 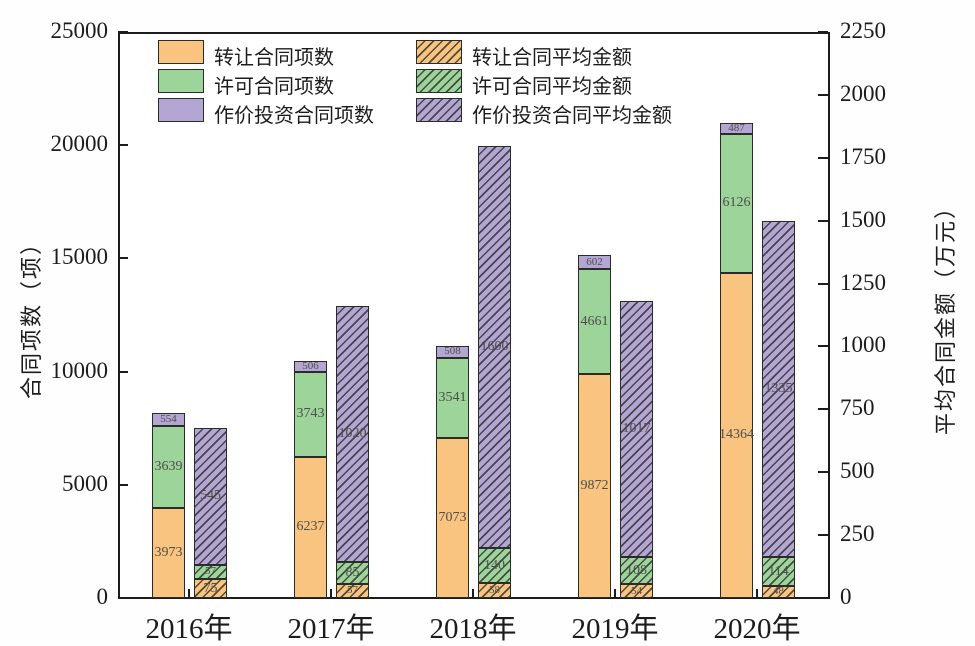 What do you see at coordinates (79, 144) in the screenshot?
I see `y-tick-label-left: 20000` at bounding box center [79, 144].